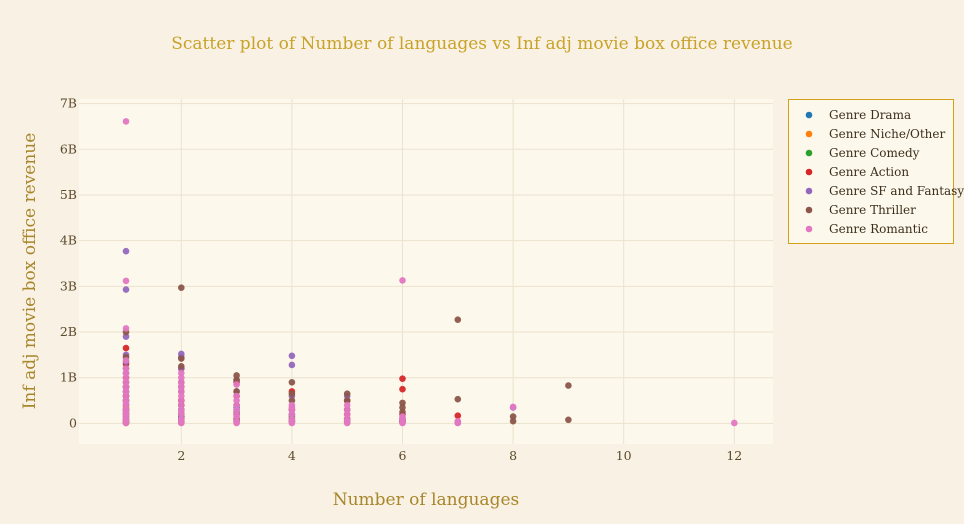  I want to click on legend-item: Genre Comedy, so click(862, 153).